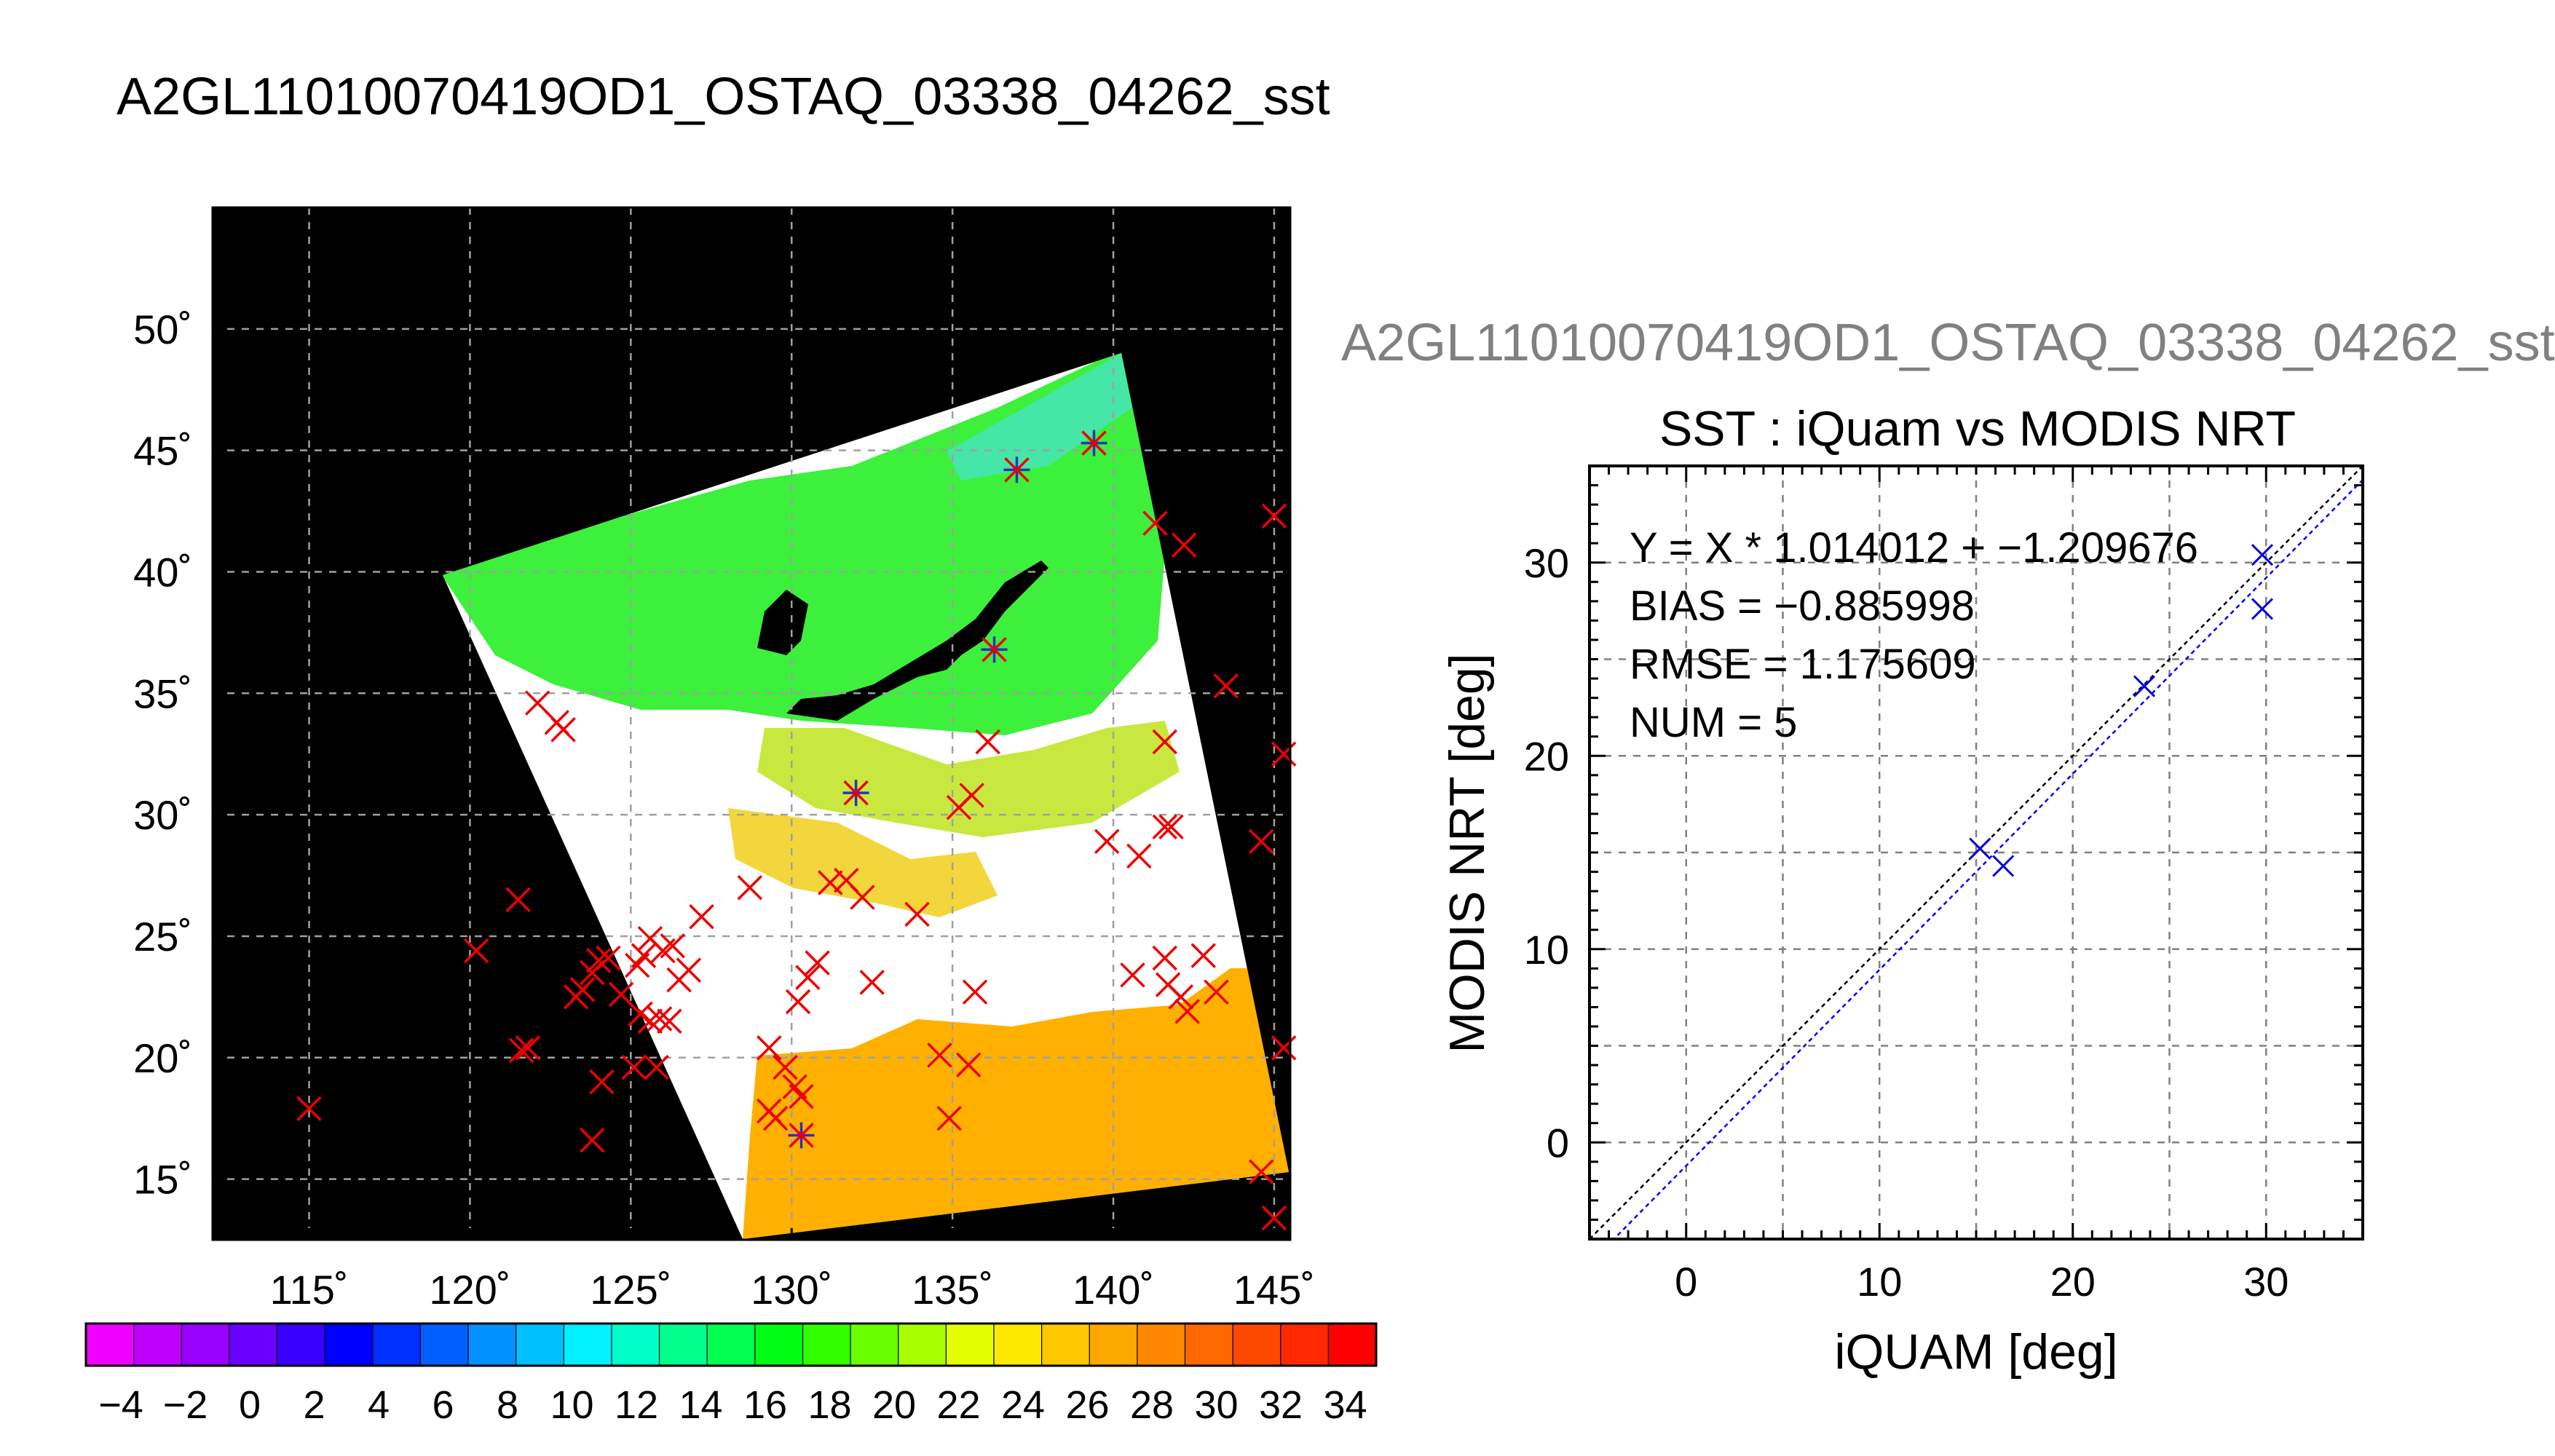 The height and width of the screenshot is (1456, 2555). What do you see at coordinates (1274, 1290) in the screenshot?
I see `map-lon-label: 145˚` at bounding box center [1274, 1290].